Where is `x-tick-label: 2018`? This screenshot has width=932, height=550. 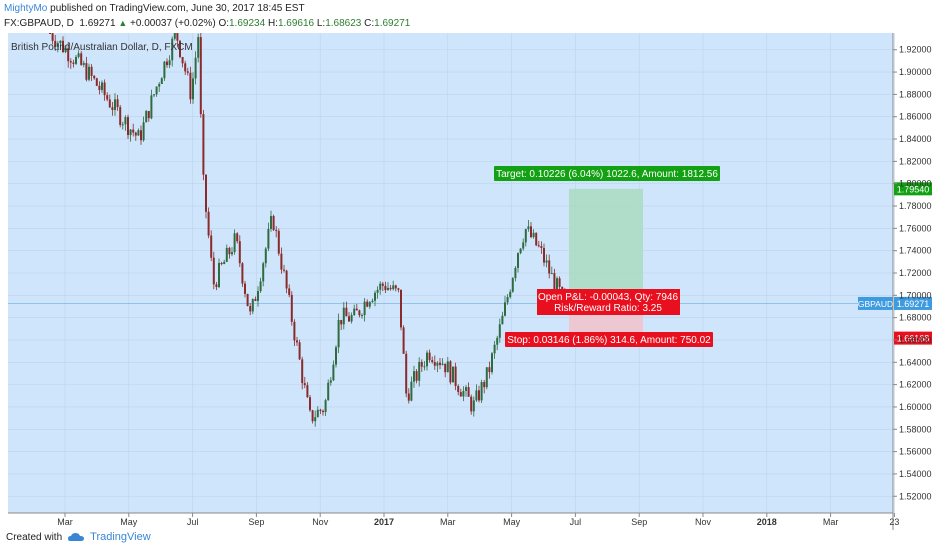
x-tick-label: 2018 is located at coordinates (767, 522).